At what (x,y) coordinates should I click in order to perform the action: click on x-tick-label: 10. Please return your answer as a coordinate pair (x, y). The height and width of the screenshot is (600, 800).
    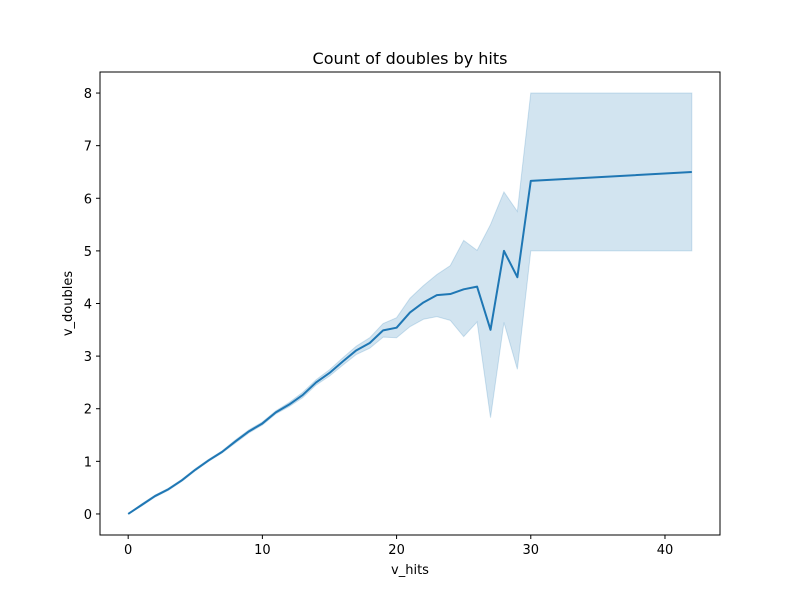
    Looking at the image, I should click on (262, 550).